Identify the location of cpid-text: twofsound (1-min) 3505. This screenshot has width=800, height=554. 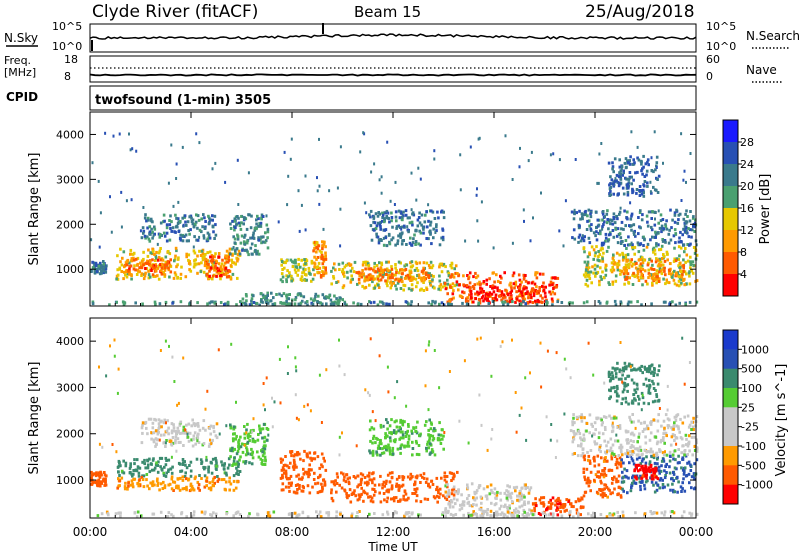
(183, 100).